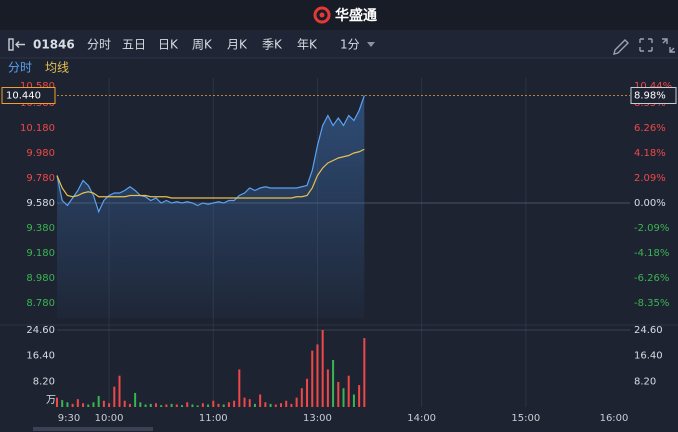  Describe the element at coordinates (339, 44) in the screenshot. I see `toolbar` at that location.